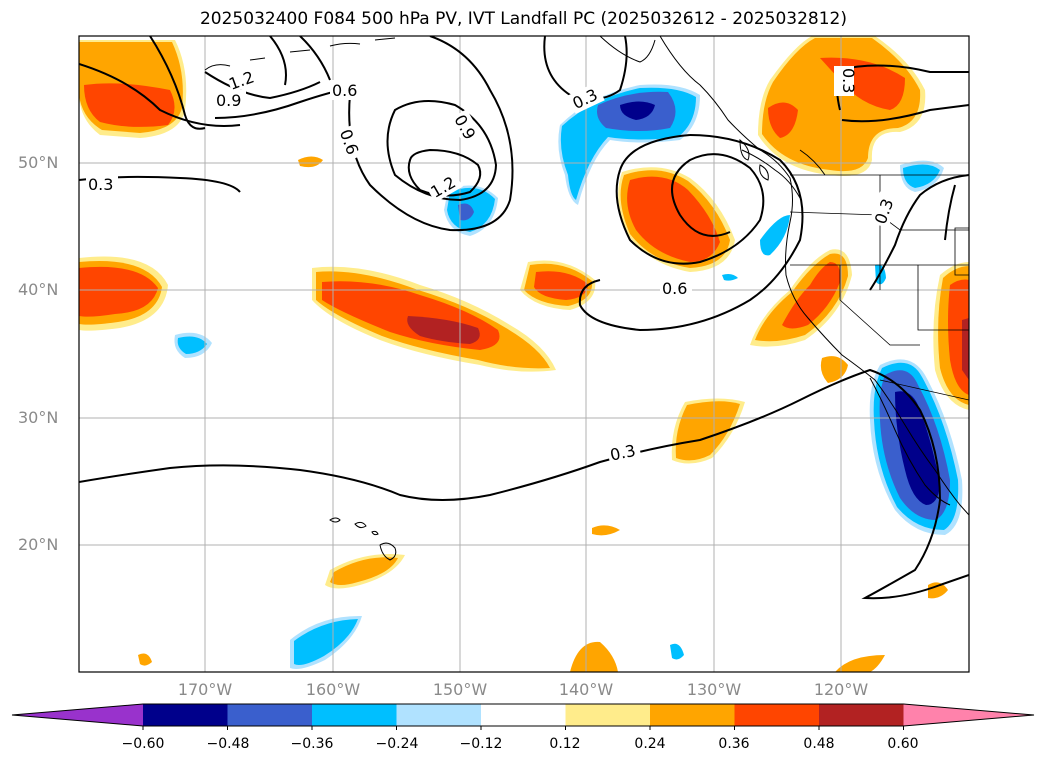 This screenshot has width=1047, height=765. I want to click on contour-label-10: 0.3, so click(622, 453).